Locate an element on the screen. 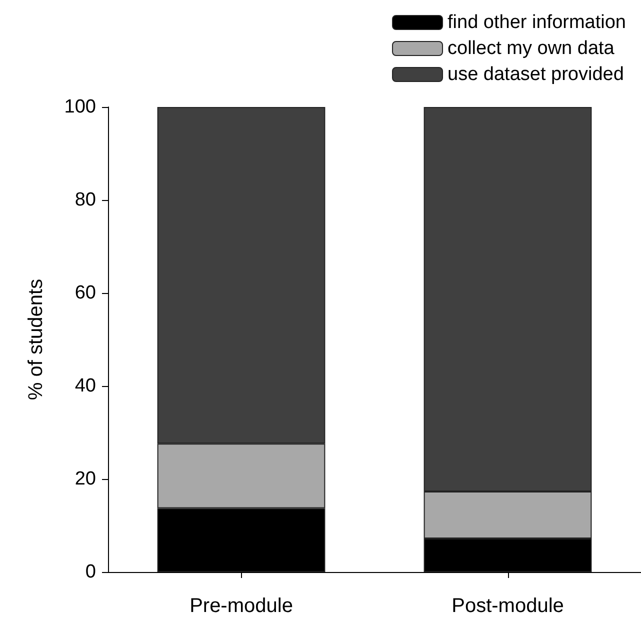 The height and width of the screenshot is (617, 641). y-axis-title: % of students is located at coordinates (36, 339).